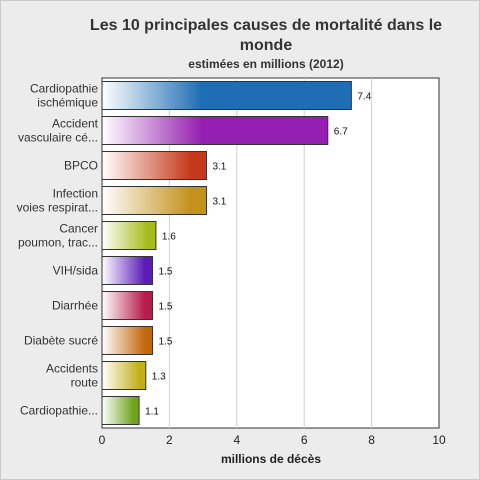  Describe the element at coordinates (364, 97) in the screenshot. I see `bar-value-label: 7.4` at that location.